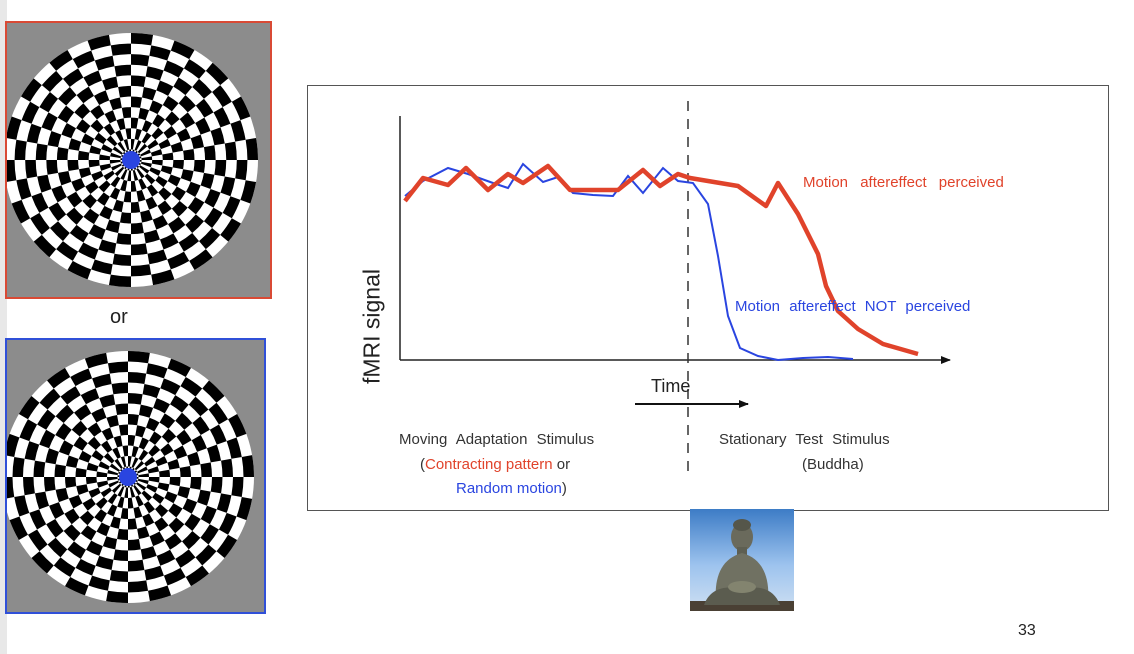  Describe the element at coordinates (903, 182) in the screenshot. I see `perceived-curve-label: Motion aftereffect perceived` at that location.